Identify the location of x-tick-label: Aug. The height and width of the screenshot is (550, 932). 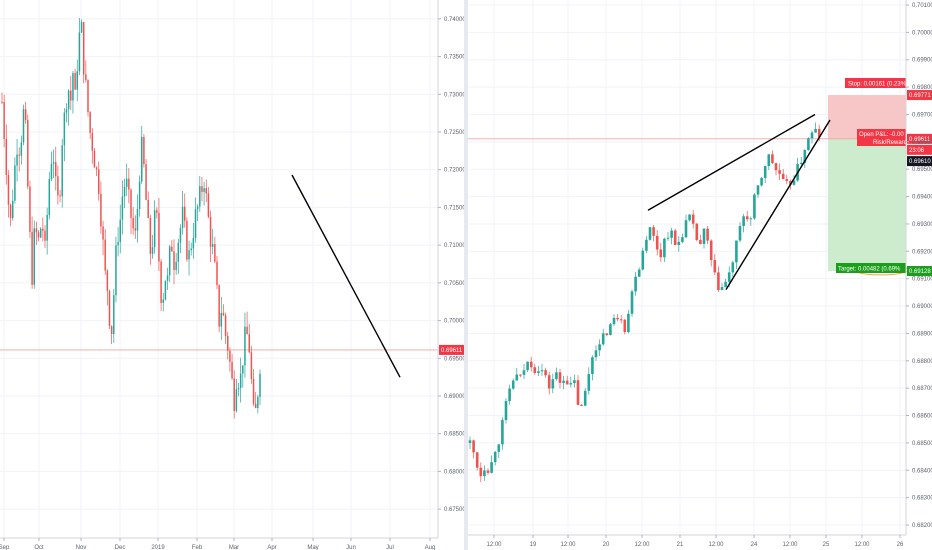
(430, 547).